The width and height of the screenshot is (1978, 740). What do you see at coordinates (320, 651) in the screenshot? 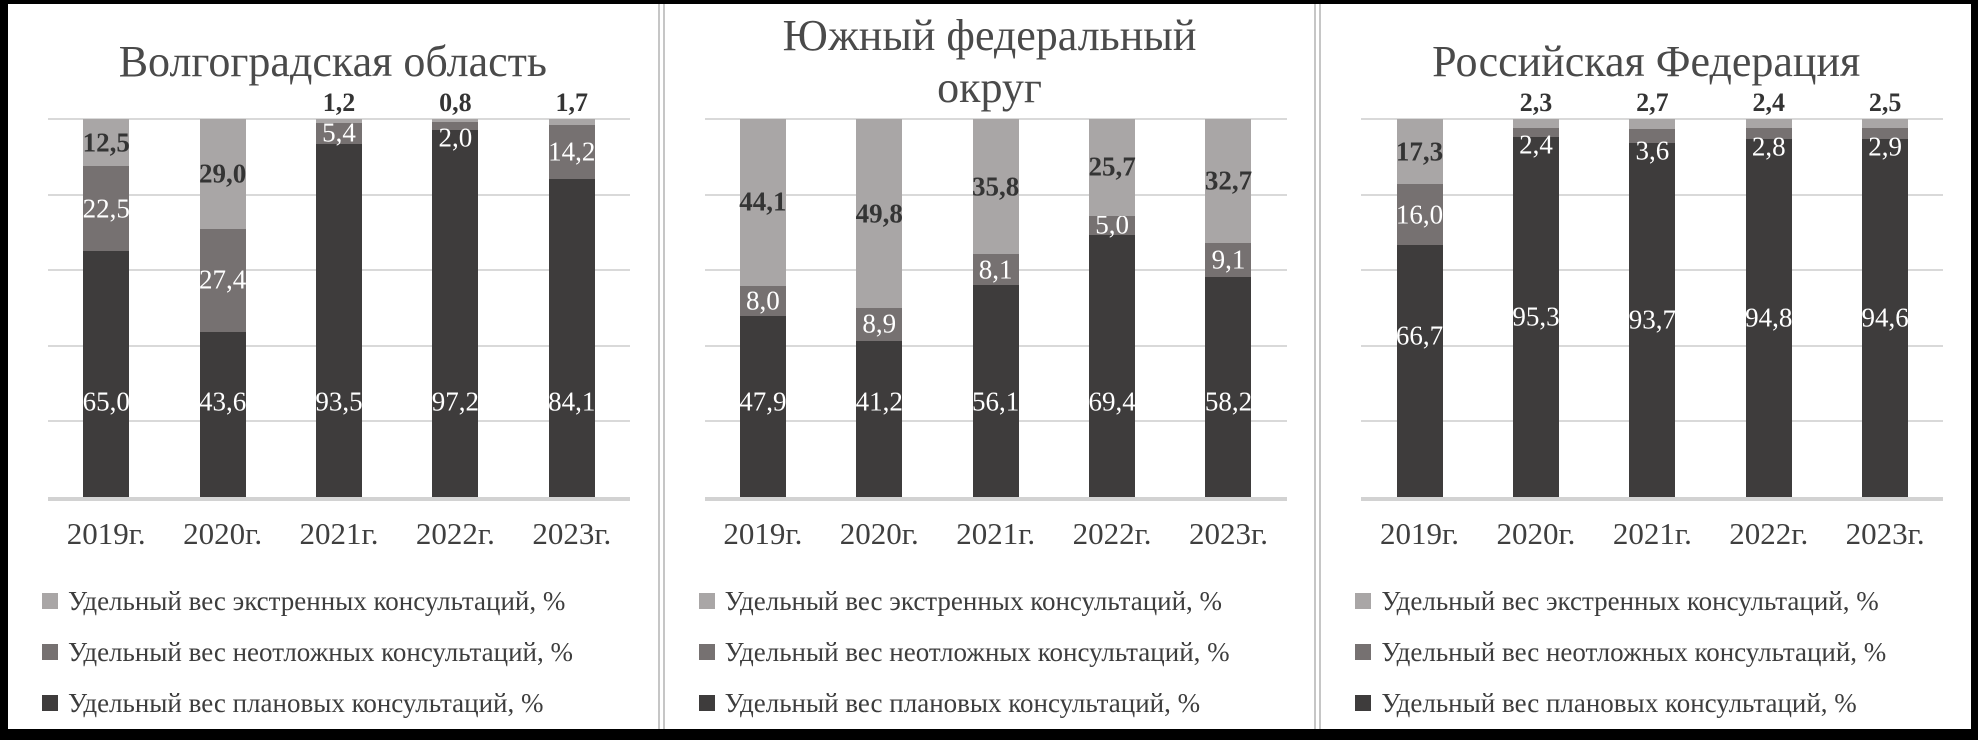
I see `legend-label-urgent: Удельный вес неотложных консультаций, %` at bounding box center [320, 651].